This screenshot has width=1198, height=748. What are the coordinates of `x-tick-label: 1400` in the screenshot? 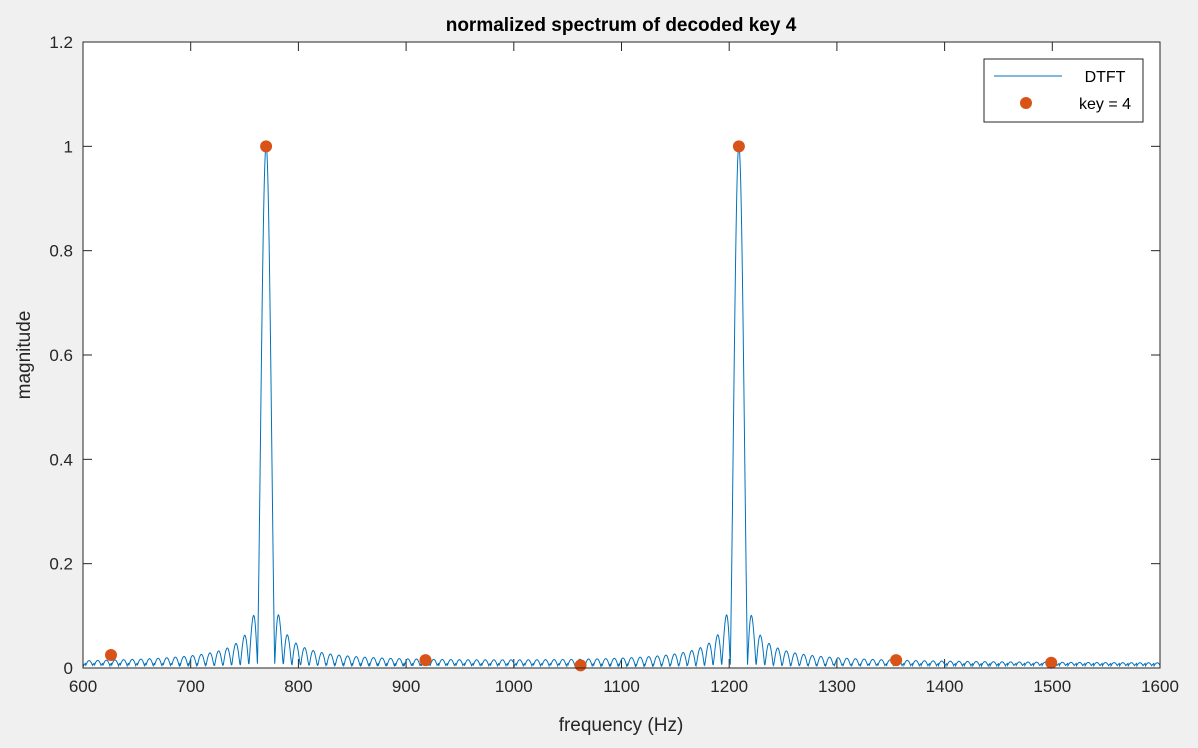 It's located at (945, 686).